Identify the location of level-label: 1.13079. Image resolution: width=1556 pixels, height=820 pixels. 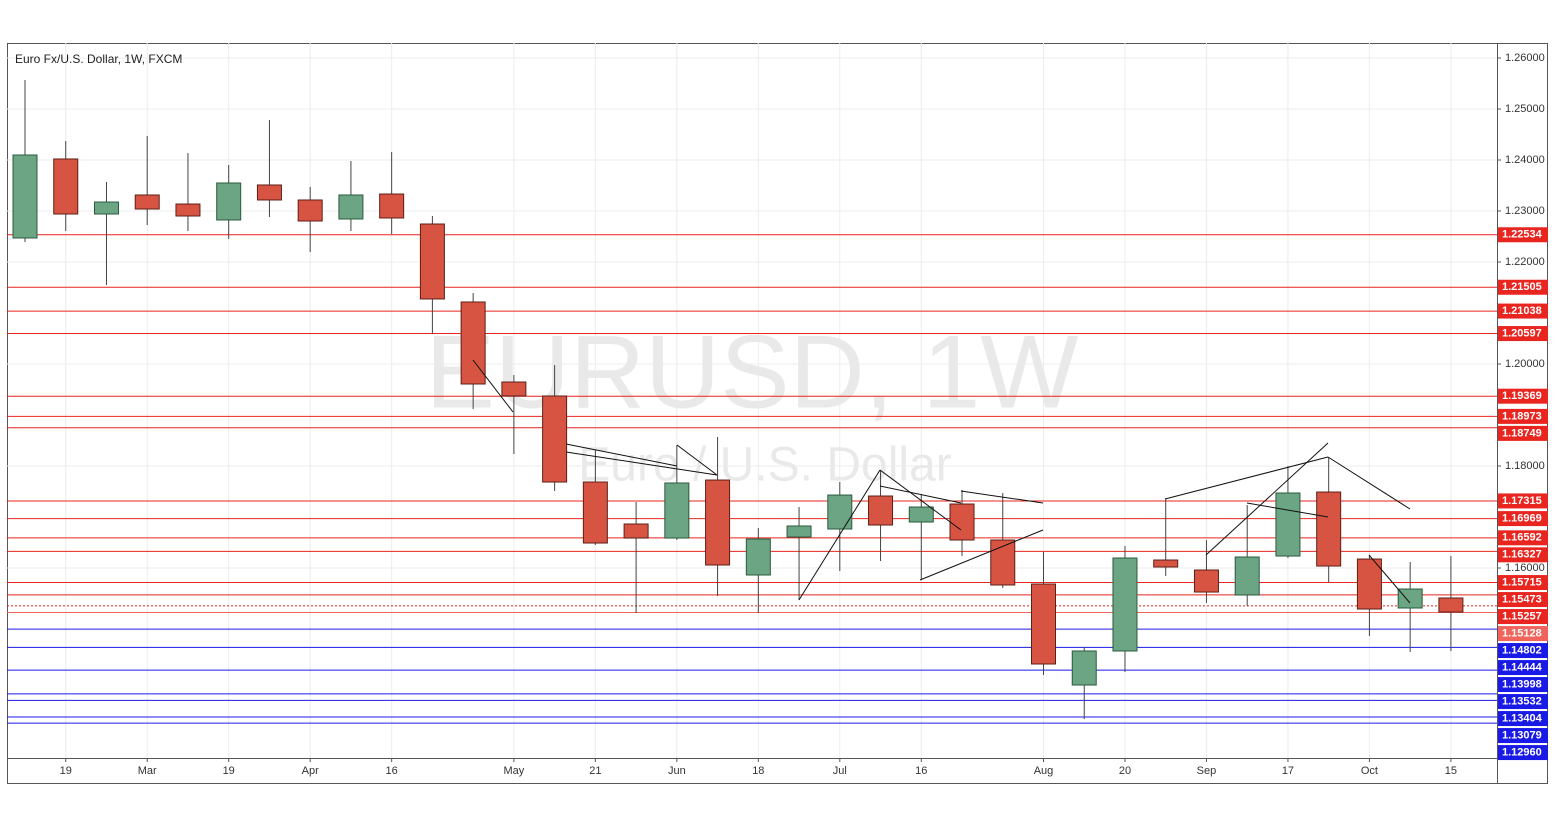
(1522, 735).